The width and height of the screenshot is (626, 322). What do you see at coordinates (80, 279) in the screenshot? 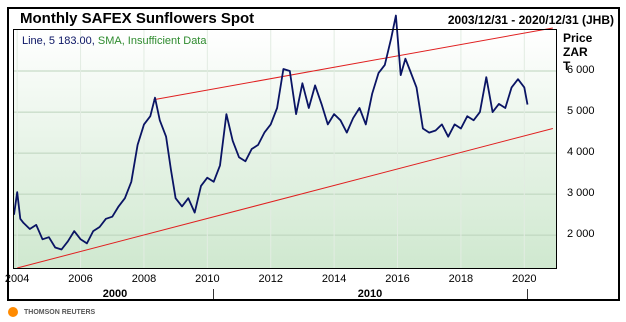
I see `x-tick-label: 2006` at bounding box center [80, 279].